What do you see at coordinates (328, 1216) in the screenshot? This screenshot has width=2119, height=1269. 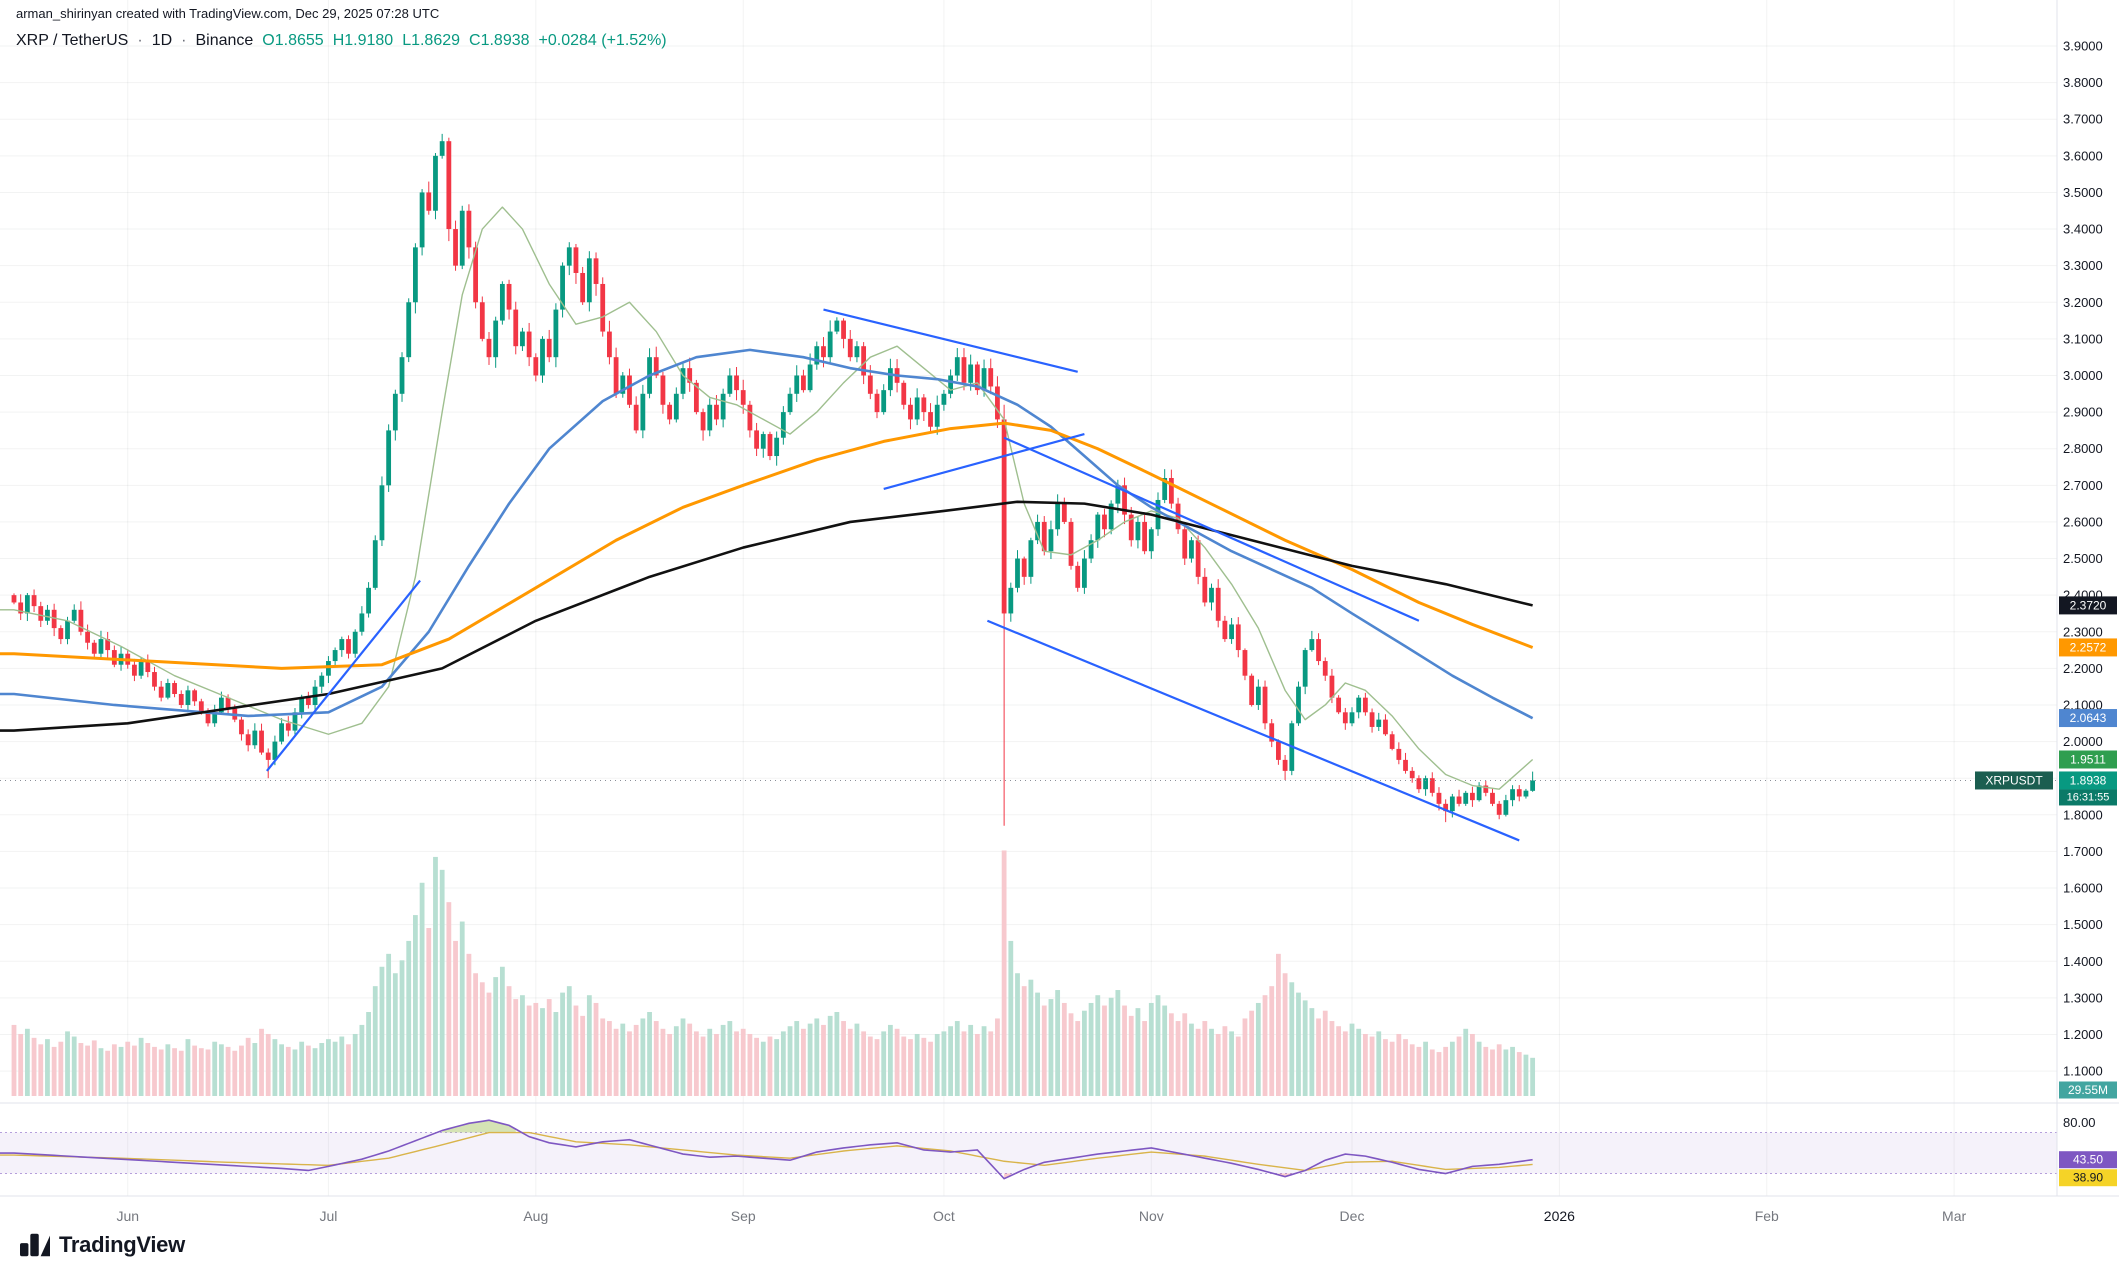 I see `svg-text: Jul` at bounding box center [328, 1216].